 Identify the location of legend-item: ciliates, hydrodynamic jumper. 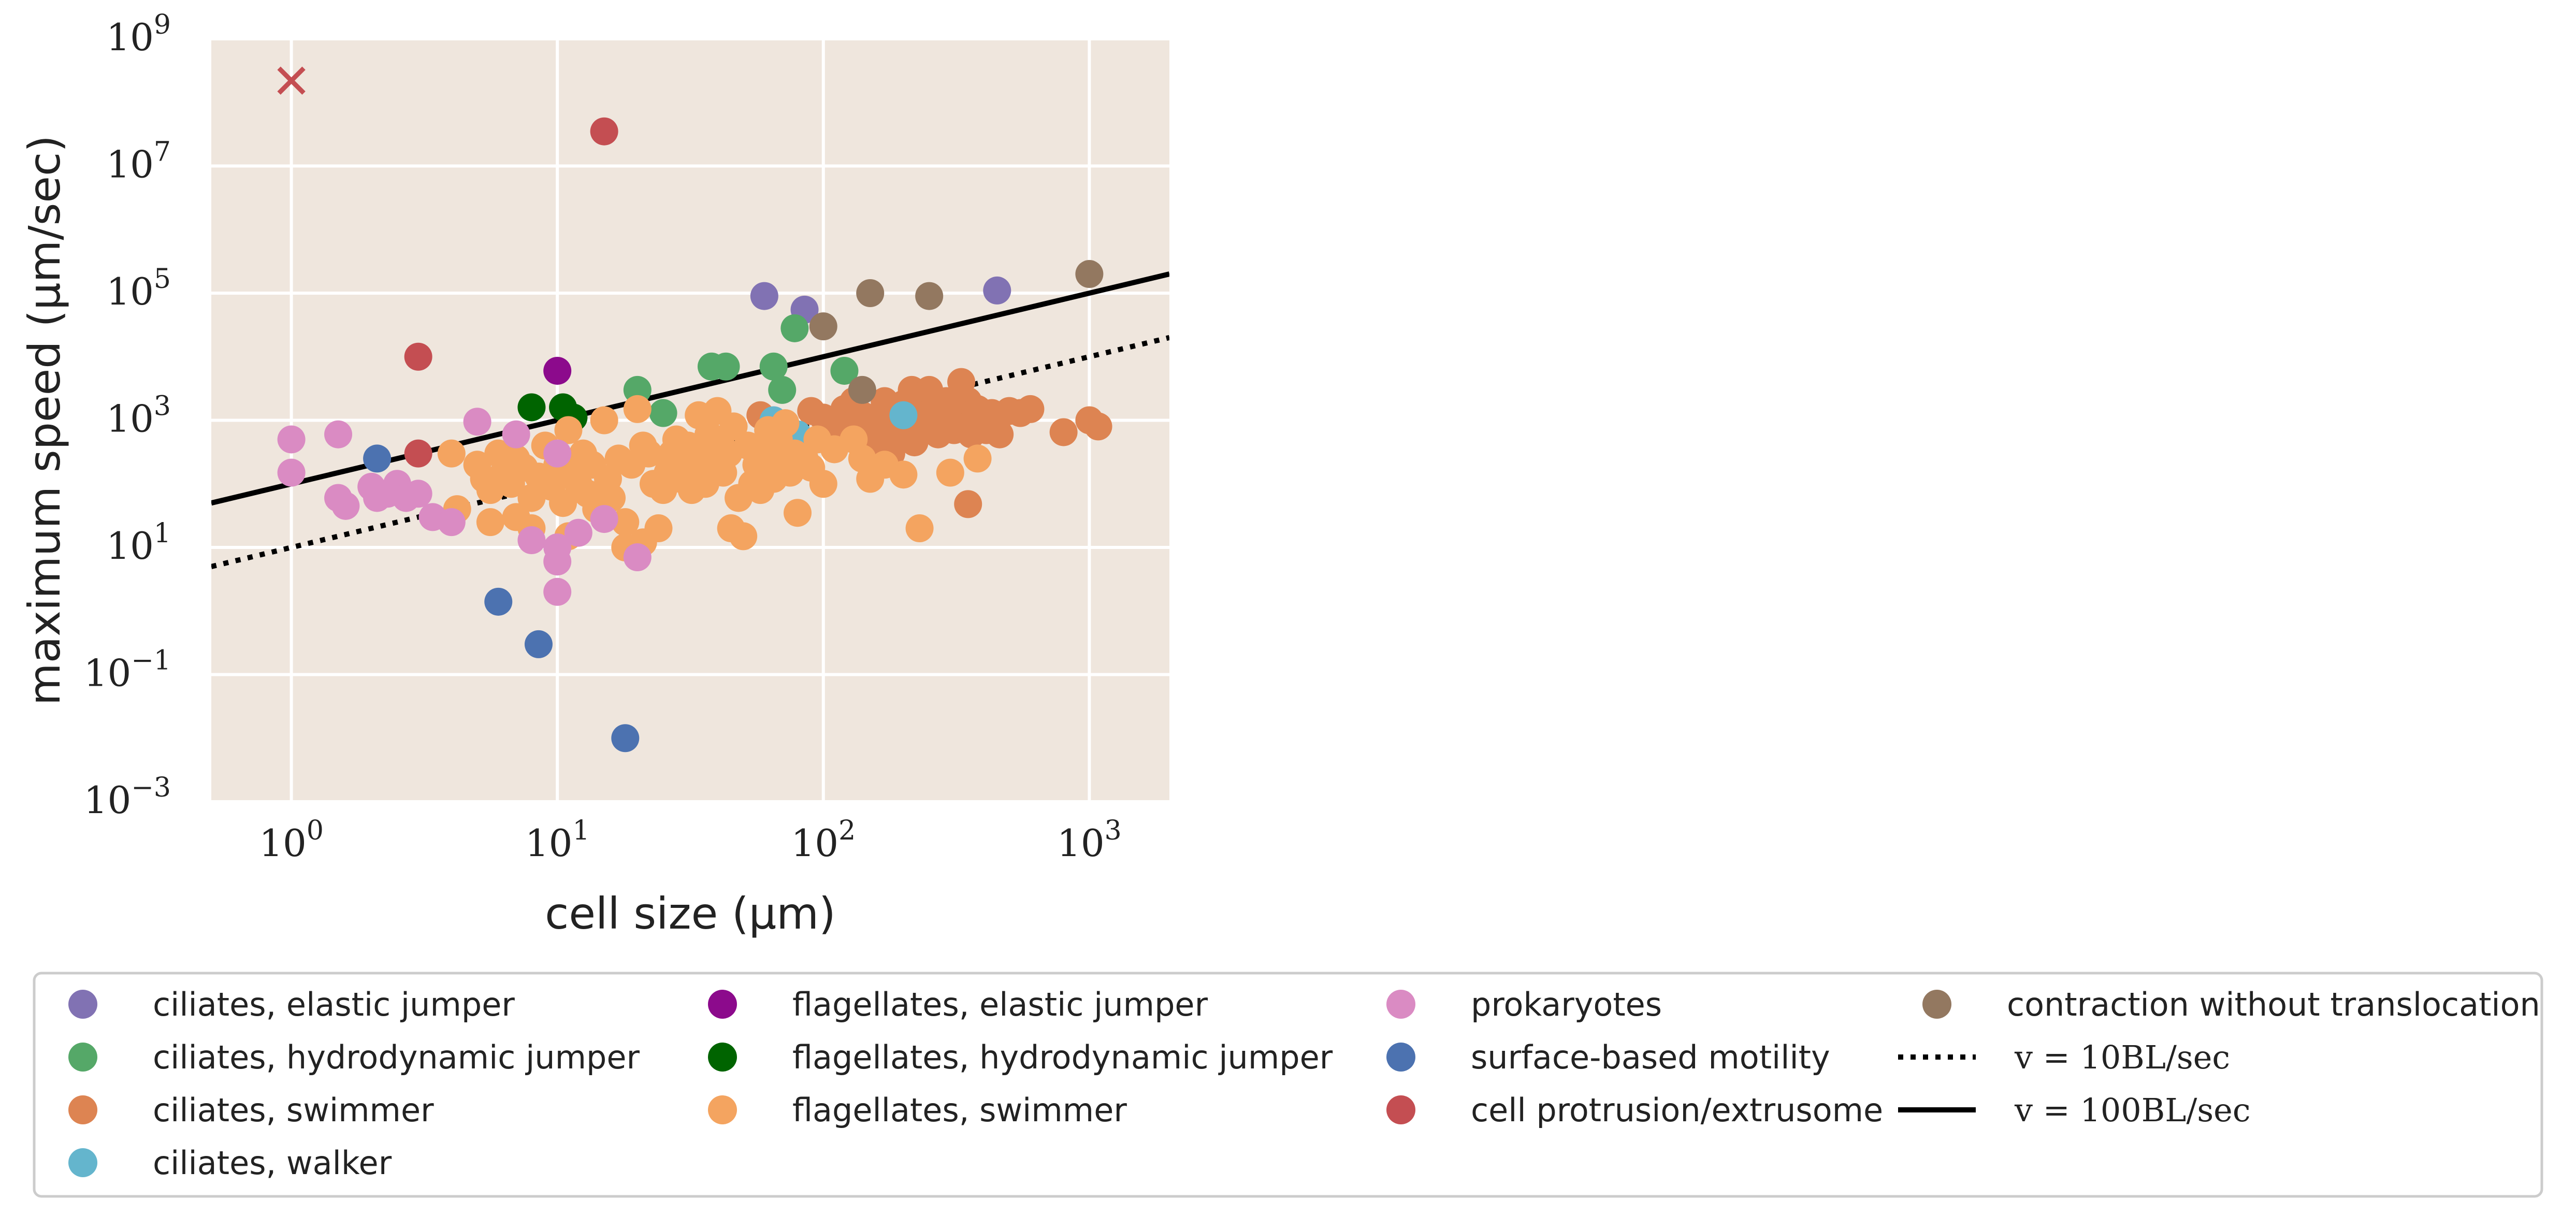
(354, 1057).